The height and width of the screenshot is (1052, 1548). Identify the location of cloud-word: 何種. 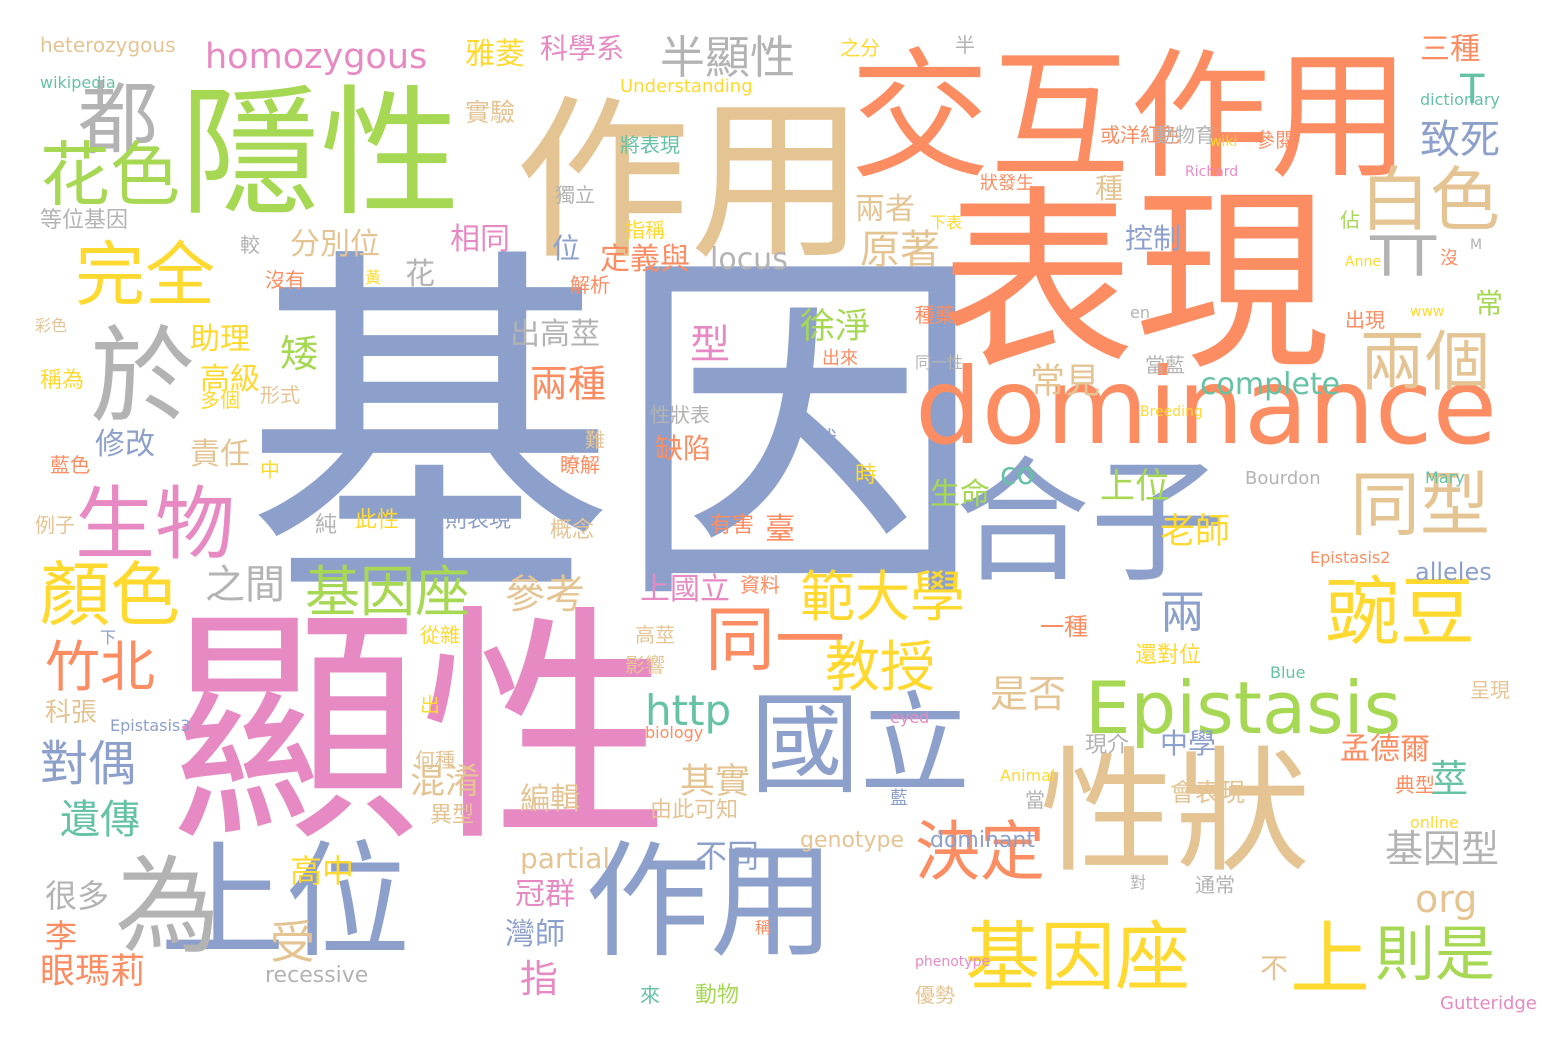
(435, 760).